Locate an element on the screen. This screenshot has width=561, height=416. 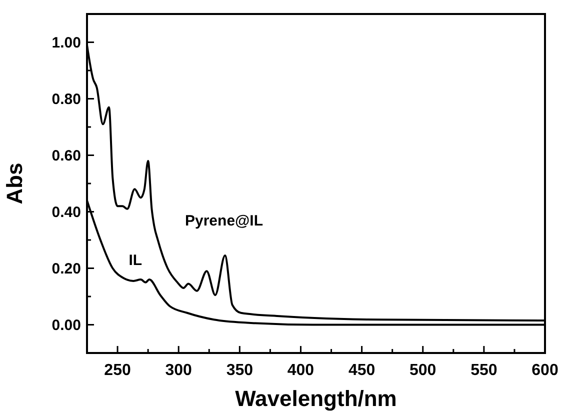
series-label: Pyrene@IL is located at coordinates (224, 221).